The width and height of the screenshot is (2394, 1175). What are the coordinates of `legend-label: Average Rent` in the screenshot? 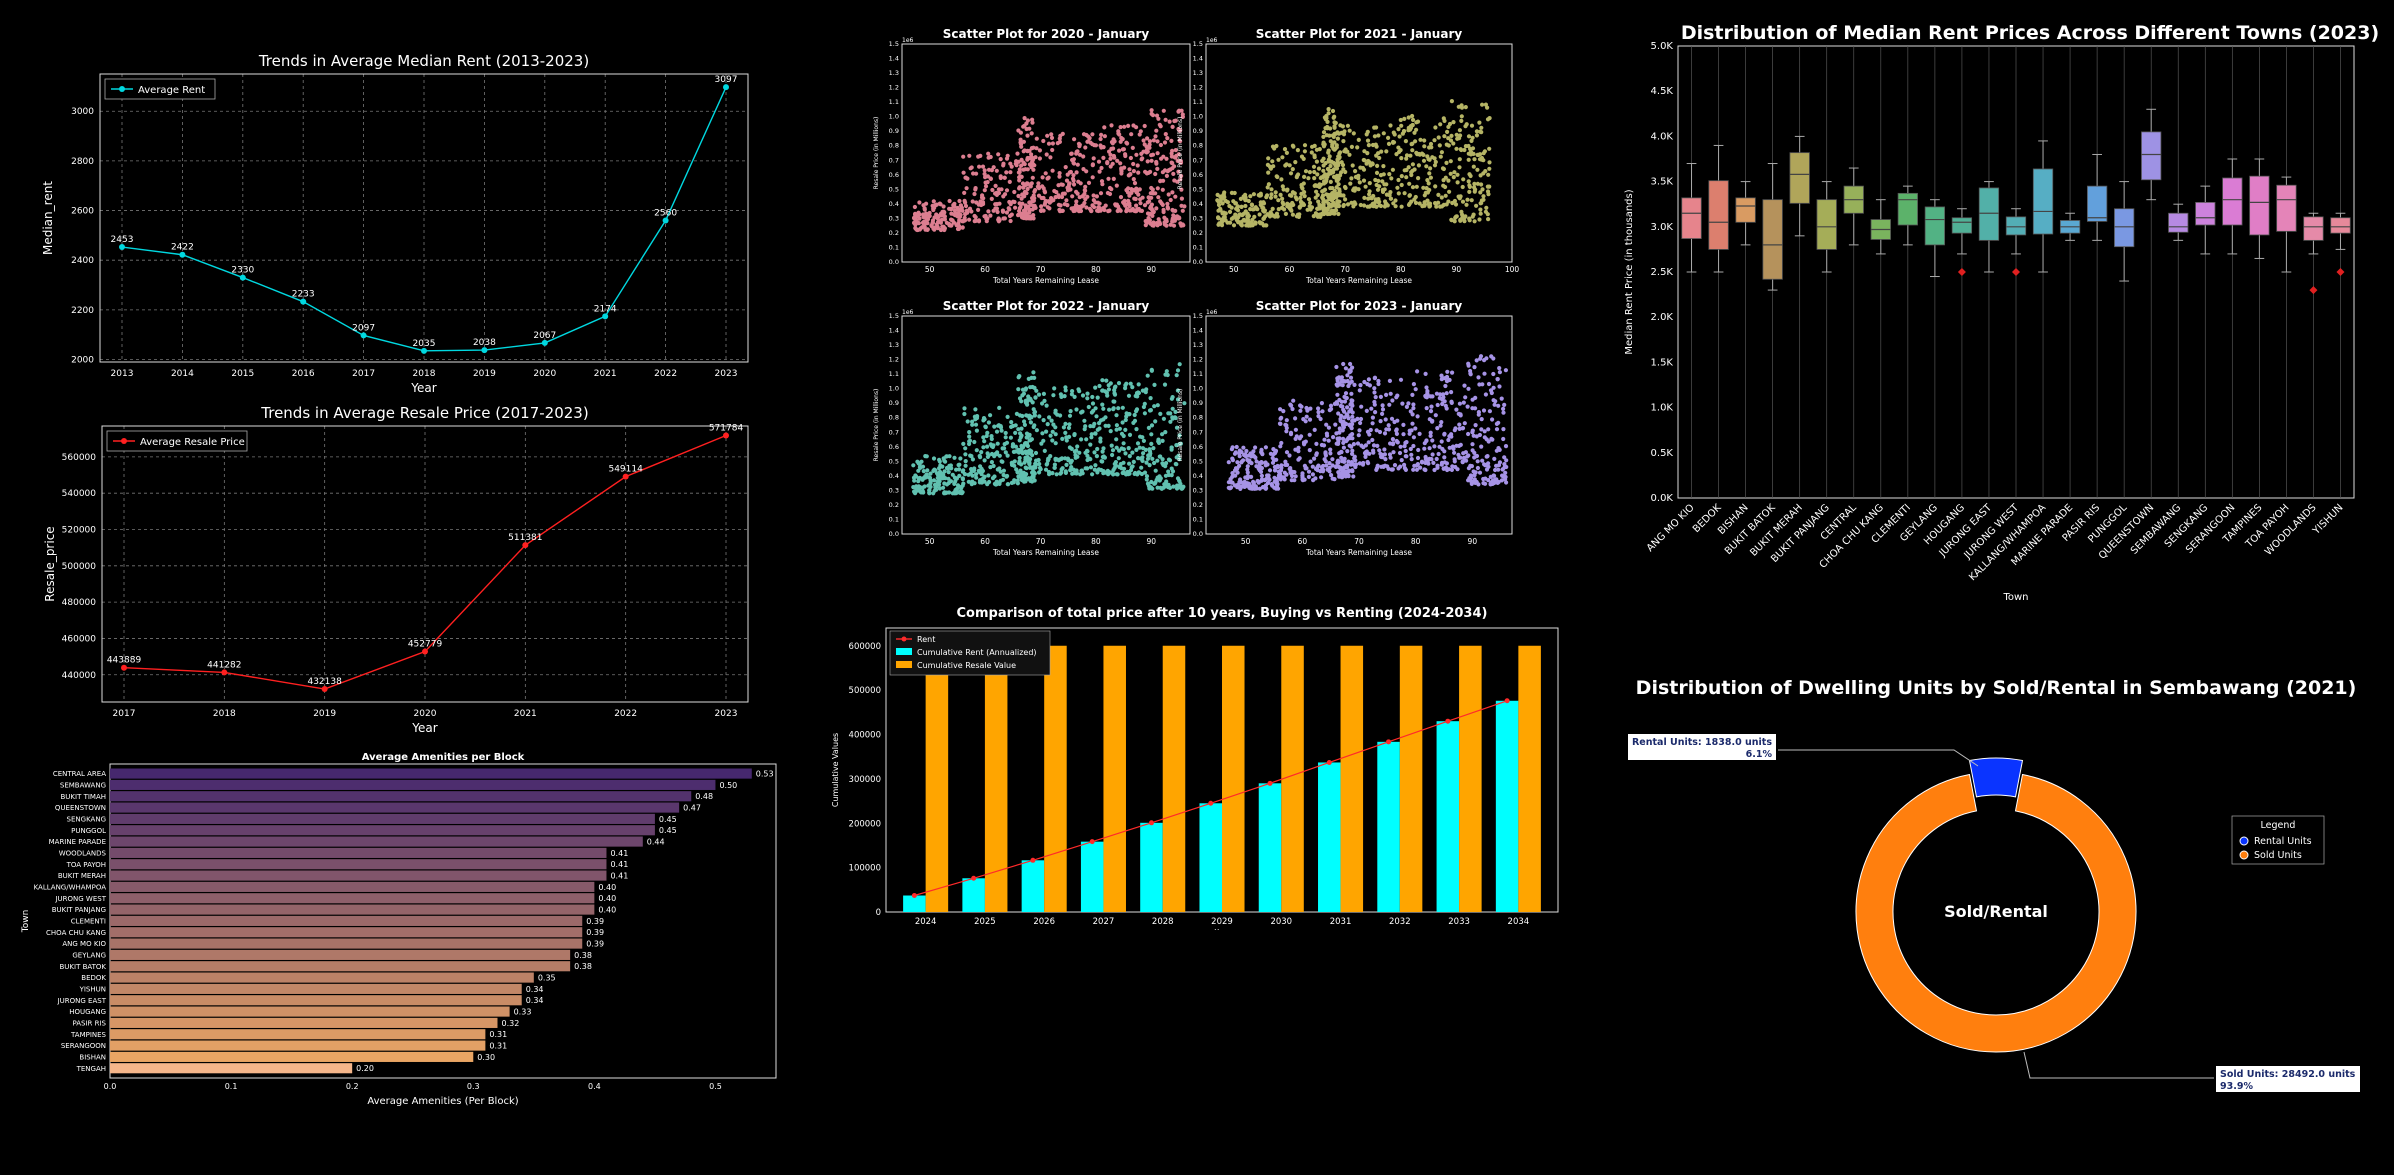 It's located at (171, 90).